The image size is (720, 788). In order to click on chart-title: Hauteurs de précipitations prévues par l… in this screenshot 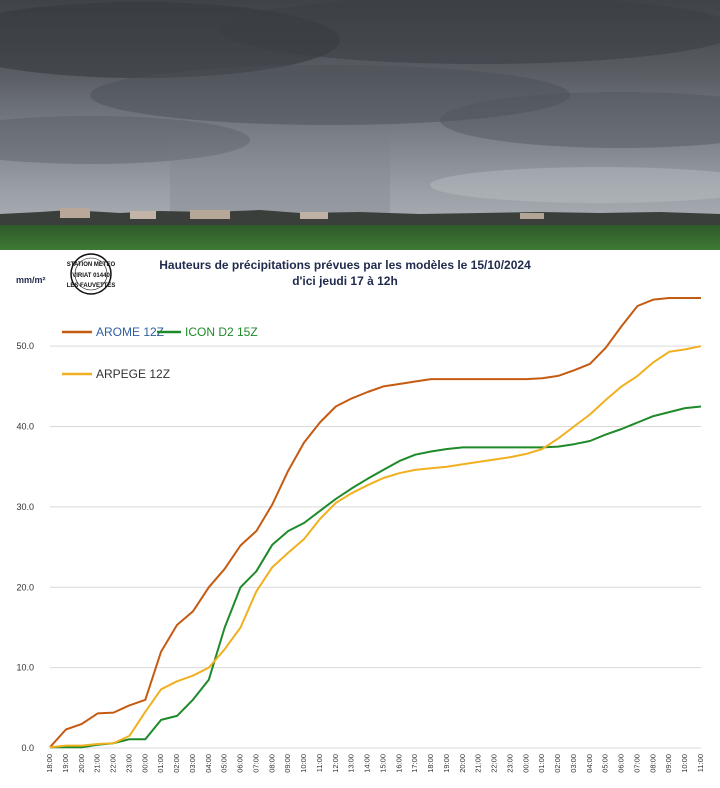, I will do `click(345, 265)`.